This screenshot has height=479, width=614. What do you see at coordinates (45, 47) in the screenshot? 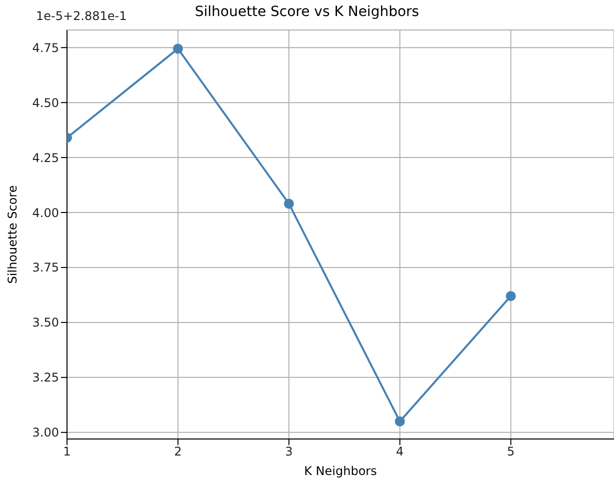
I see `y-tick-label: 4.75` at bounding box center [45, 47].